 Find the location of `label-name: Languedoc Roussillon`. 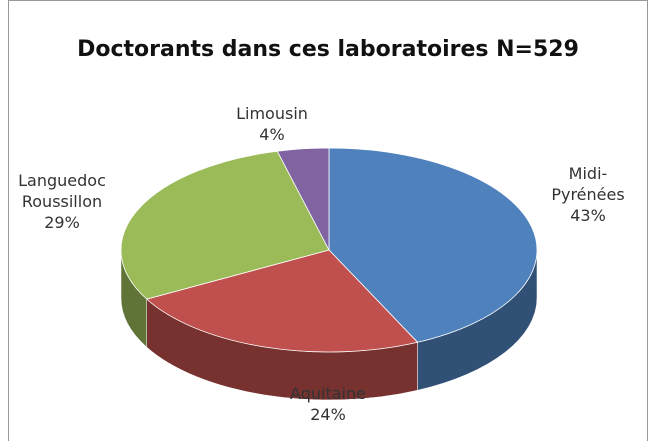

label-name: Languedoc Roussillon is located at coordinates (62, 191).